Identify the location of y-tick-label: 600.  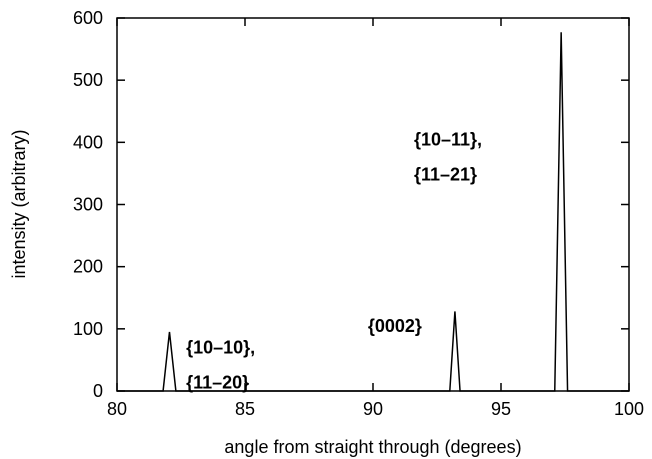
(88, 18).